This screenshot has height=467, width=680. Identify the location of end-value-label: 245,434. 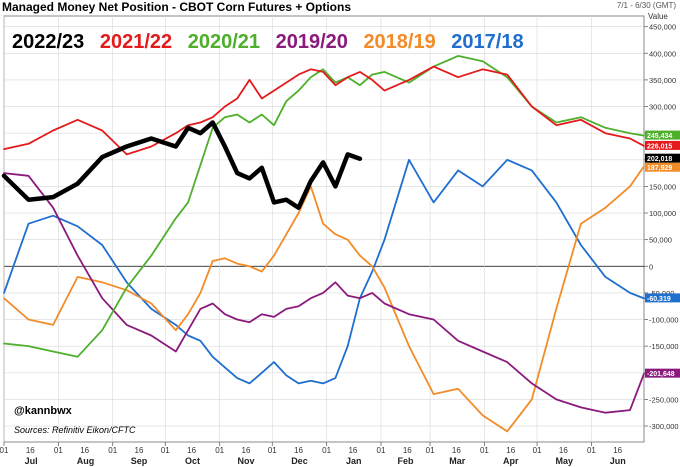
(659, 136).